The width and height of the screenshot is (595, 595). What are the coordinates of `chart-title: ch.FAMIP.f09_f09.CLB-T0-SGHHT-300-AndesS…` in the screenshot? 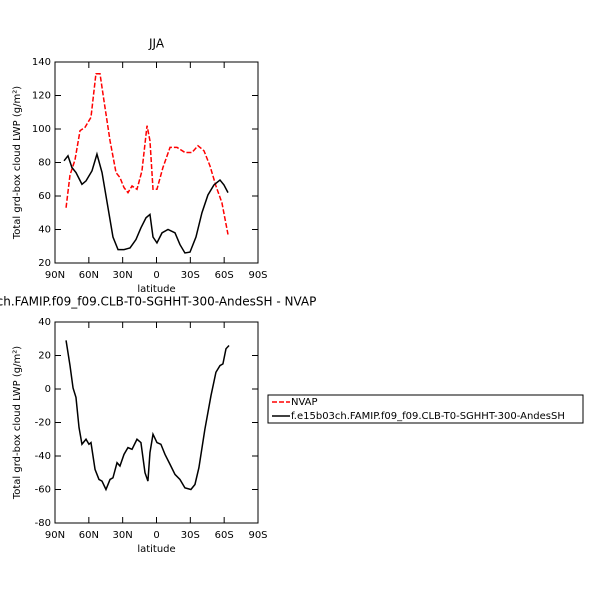 It's located at (158, 302).